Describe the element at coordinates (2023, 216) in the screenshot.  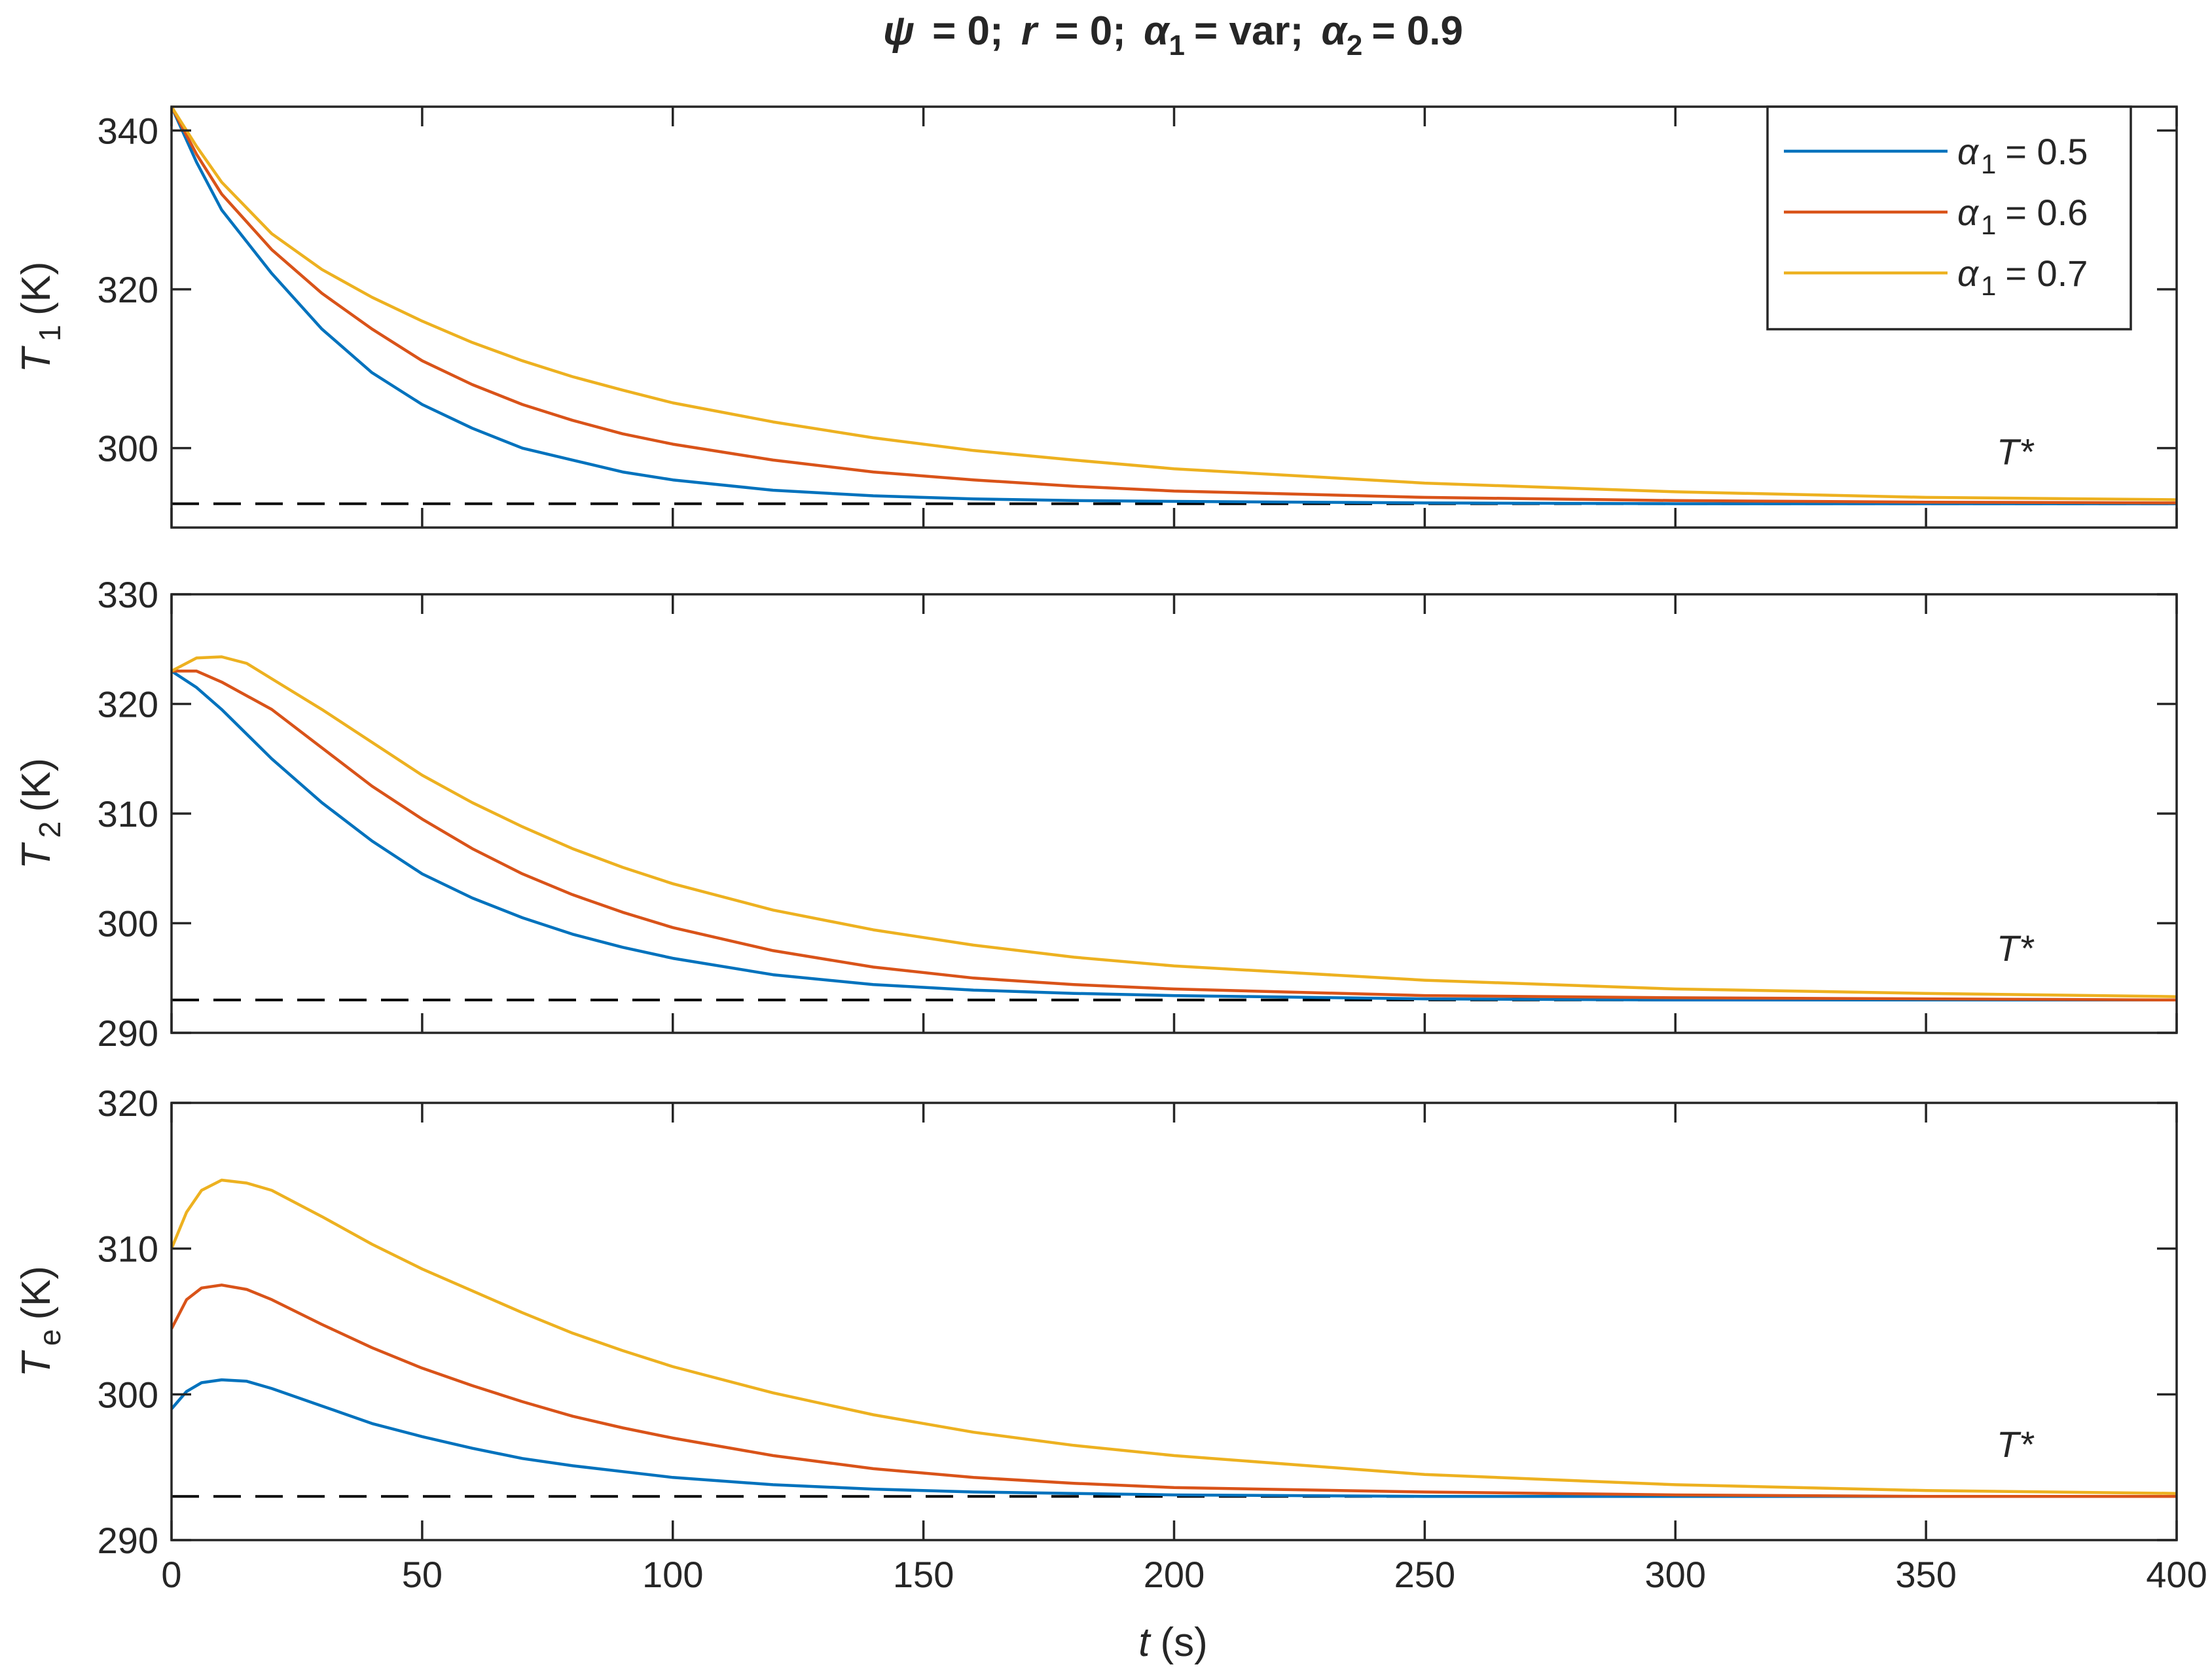
I see `legend-entry: α1 = 0.6` at that location.